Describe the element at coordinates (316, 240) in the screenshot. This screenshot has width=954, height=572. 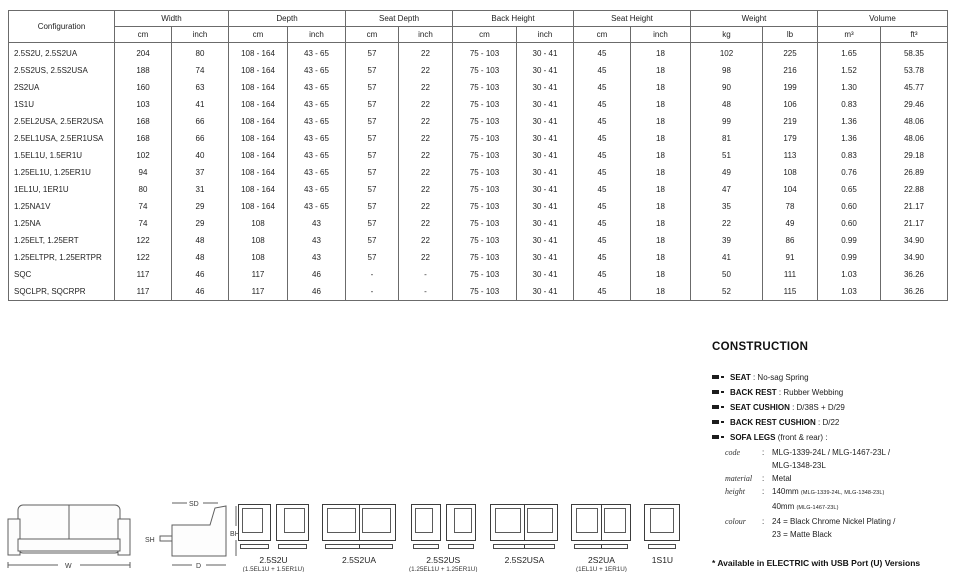
I see `table-cell: 43` at that location.